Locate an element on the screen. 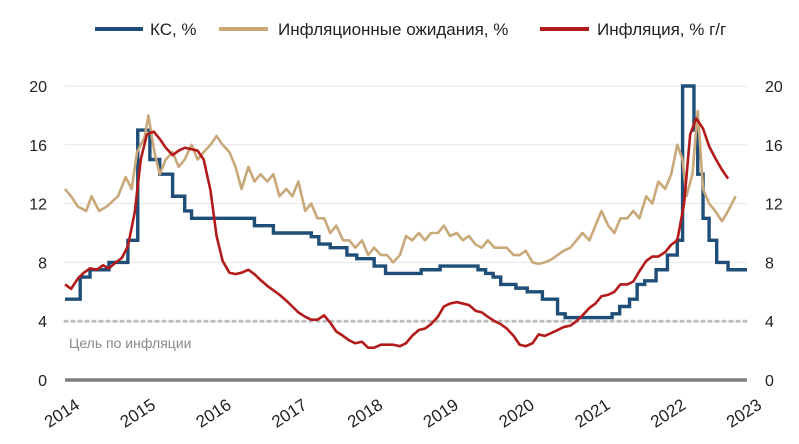 The height and width of the screenshot is (444, 799). y-tick-label-right: 8 is located at coordinates (769, 263).